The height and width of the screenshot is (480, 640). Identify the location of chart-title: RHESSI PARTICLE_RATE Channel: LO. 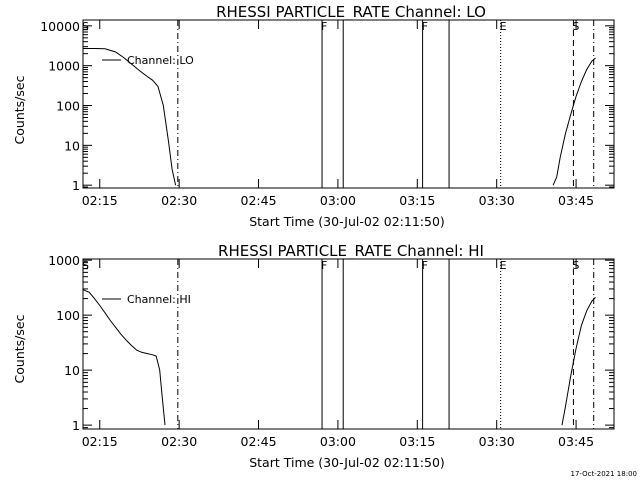
(351, 12).